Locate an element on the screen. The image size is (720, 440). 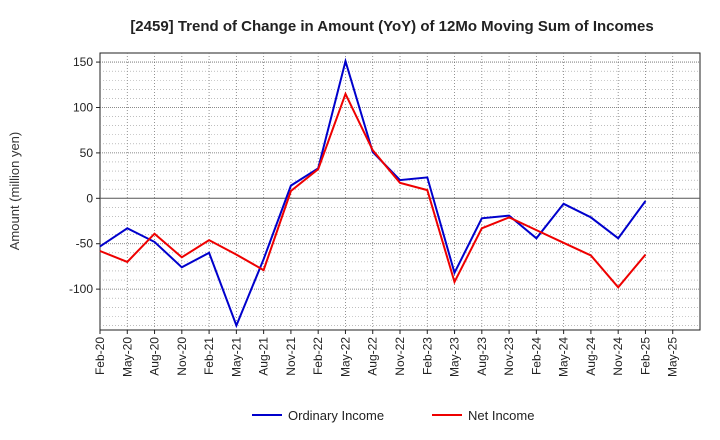
x-tick-label: May-20 is located at coordinates (127, 357).